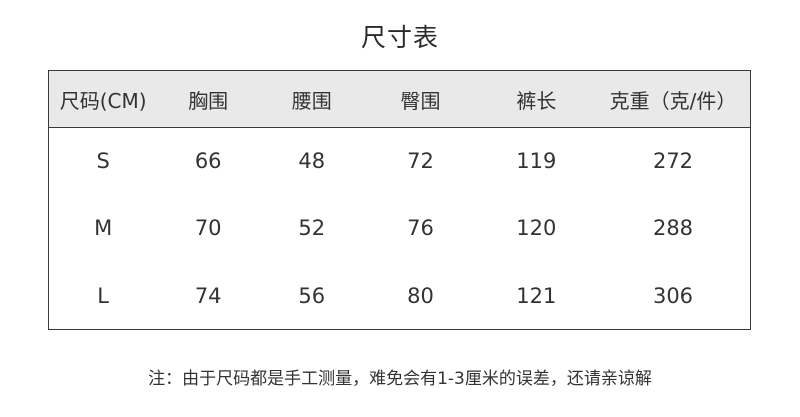 This screenshot has width=800, height=417. What do you see at coordinates (103, 295) in the screenshot?
I see `size-cell: L` at bounding box center [103, 295].